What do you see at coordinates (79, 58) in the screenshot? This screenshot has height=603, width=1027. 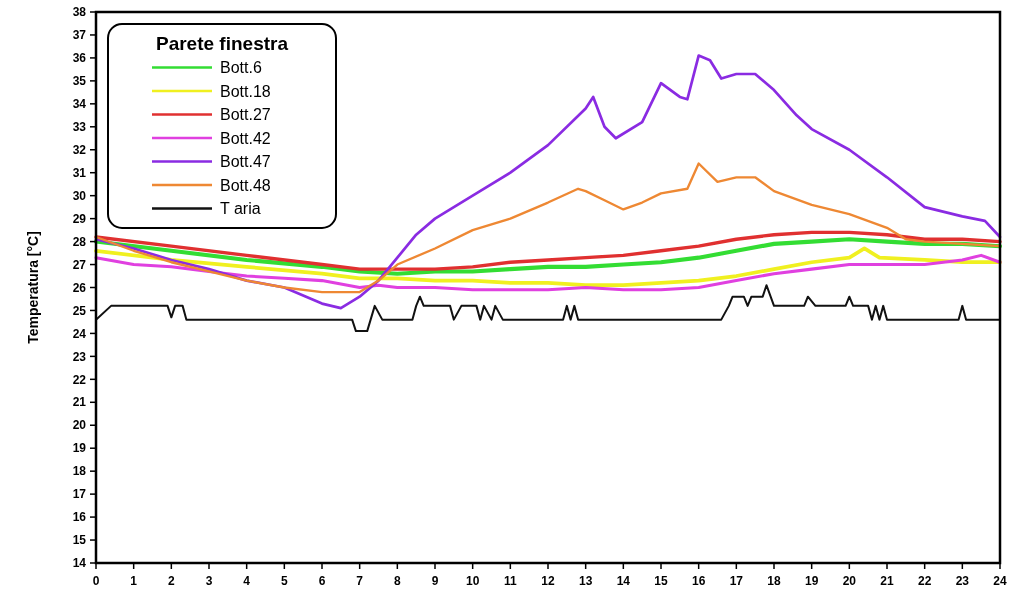 I see `y-tick-label: 36` at bounding box center [79, 58].